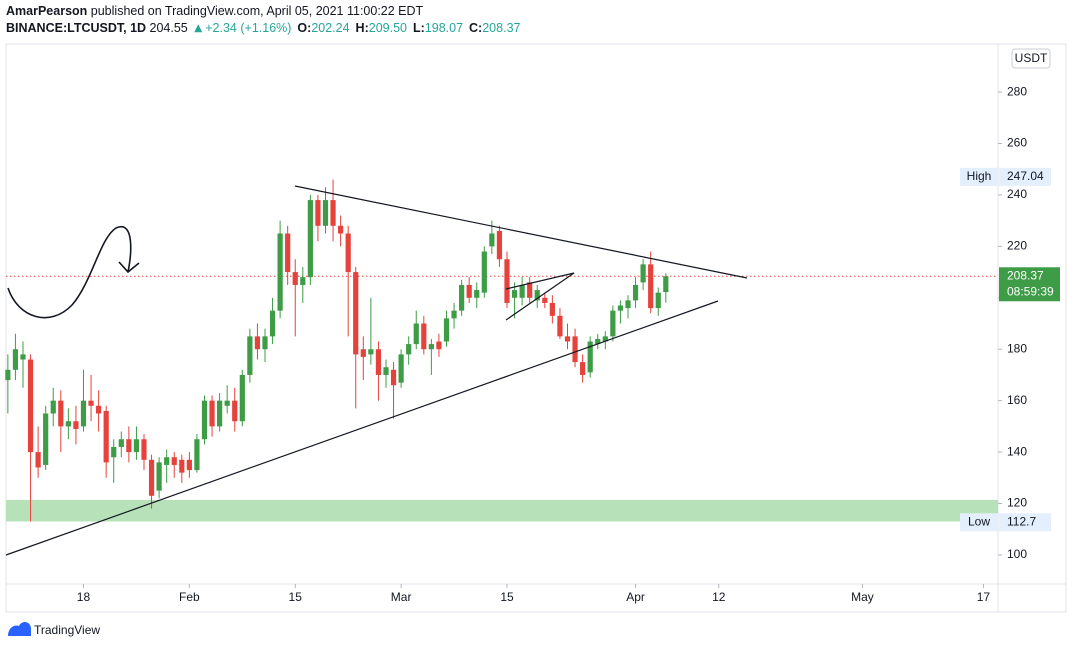  I want to click on marker-label: High, so click(979, 176).